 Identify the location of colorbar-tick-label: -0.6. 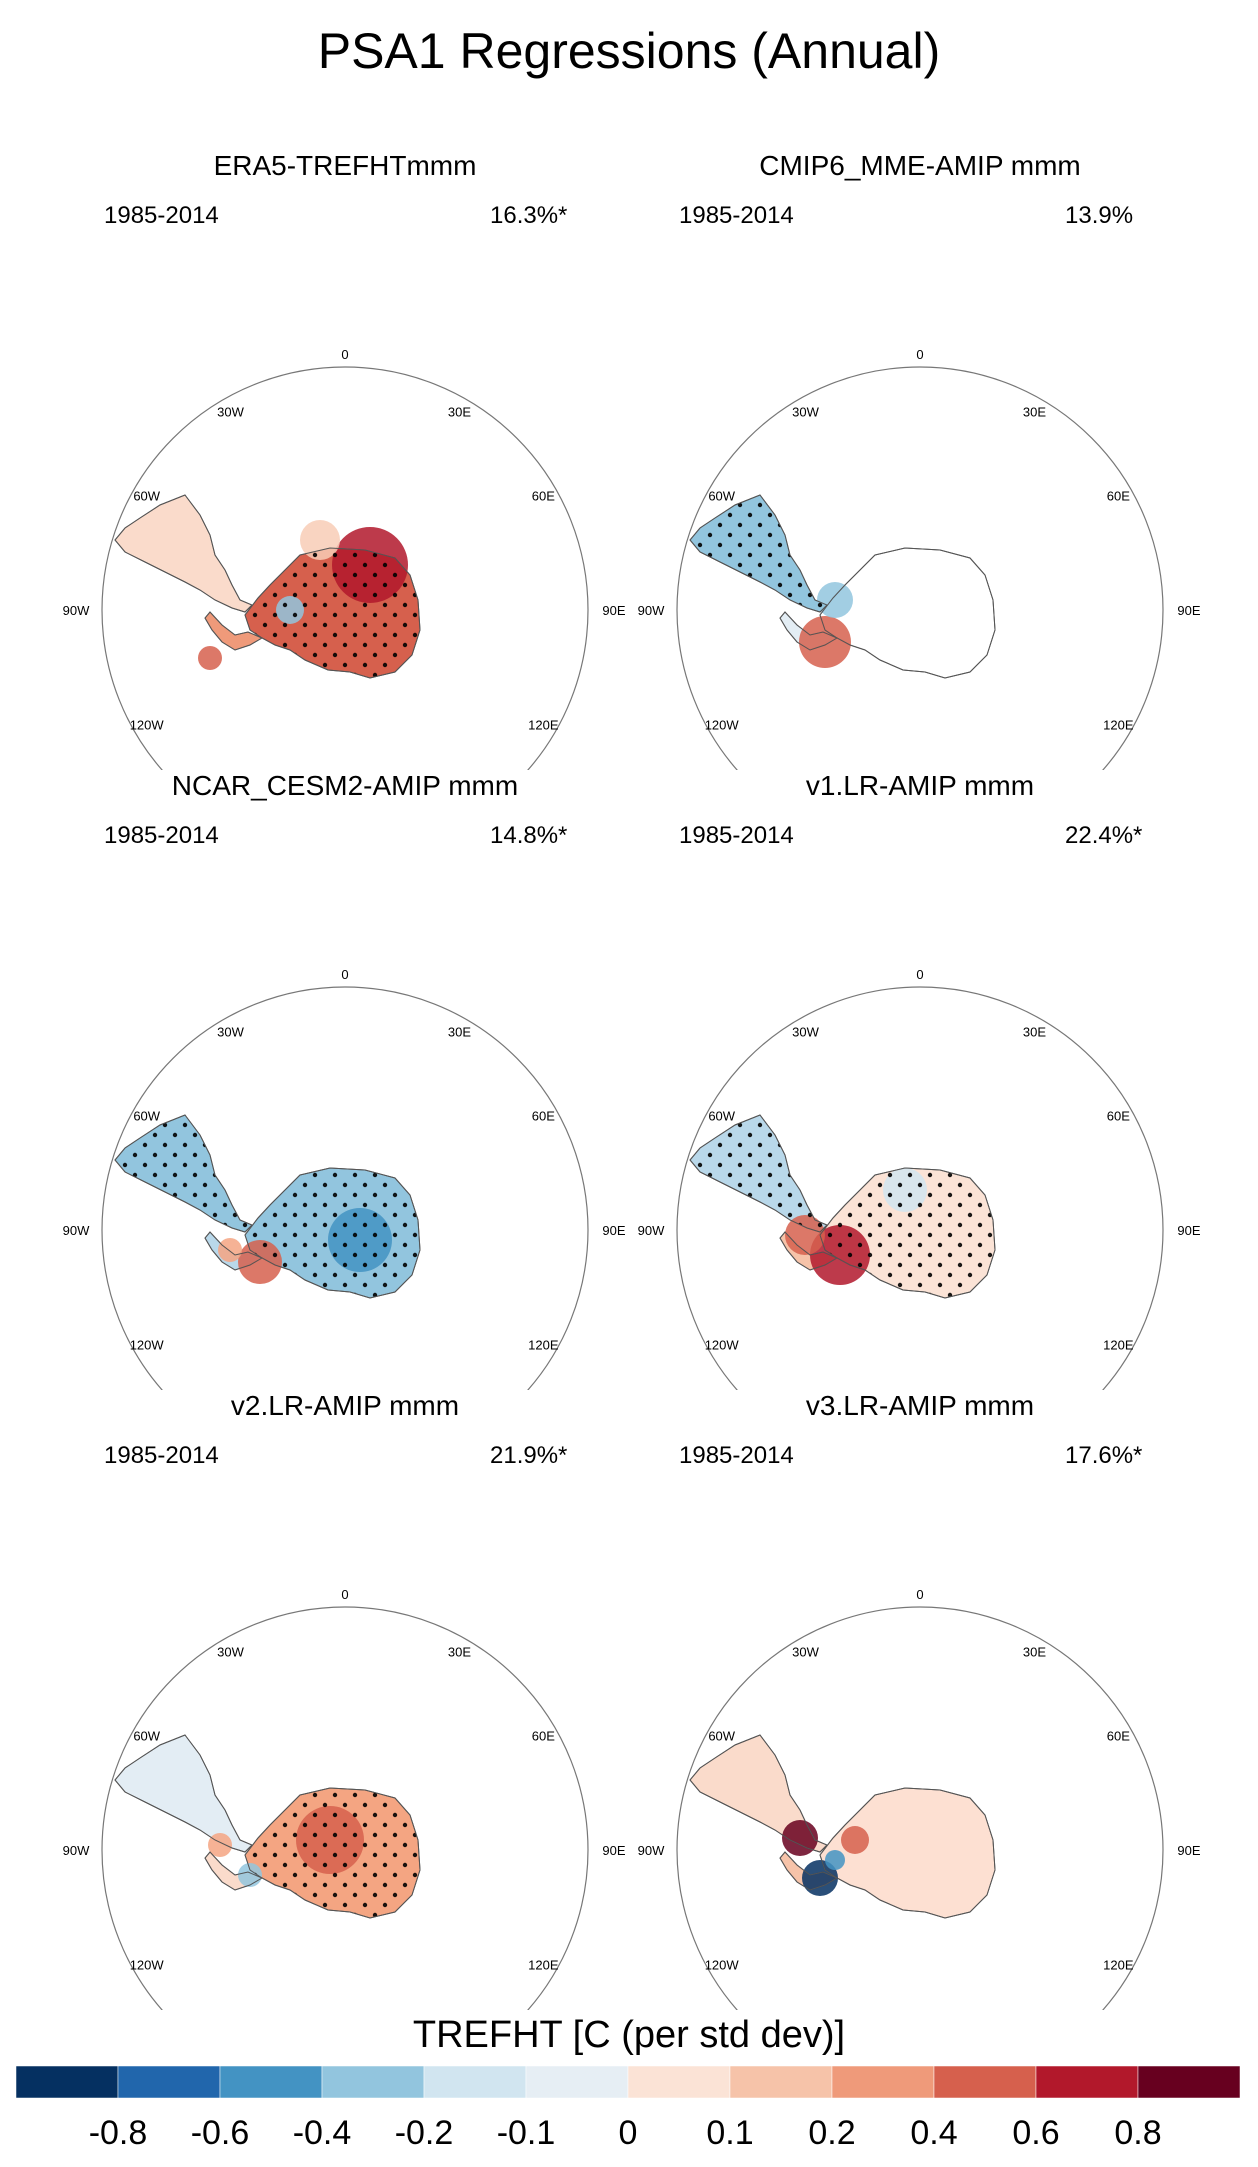
(220, 2133).